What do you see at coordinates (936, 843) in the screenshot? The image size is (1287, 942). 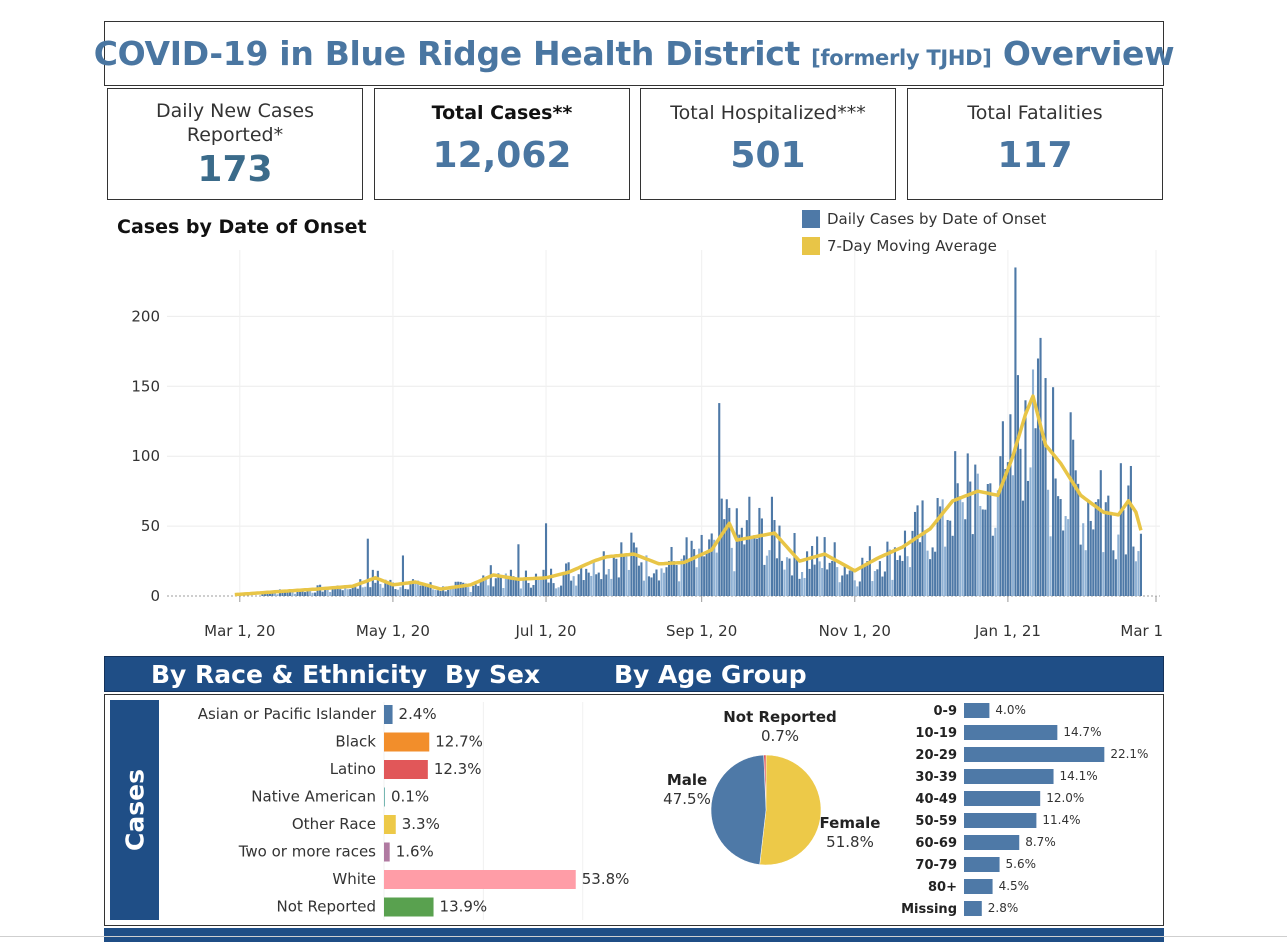 I see `age-category-label: 60-69` at bounding box center [936, 843].